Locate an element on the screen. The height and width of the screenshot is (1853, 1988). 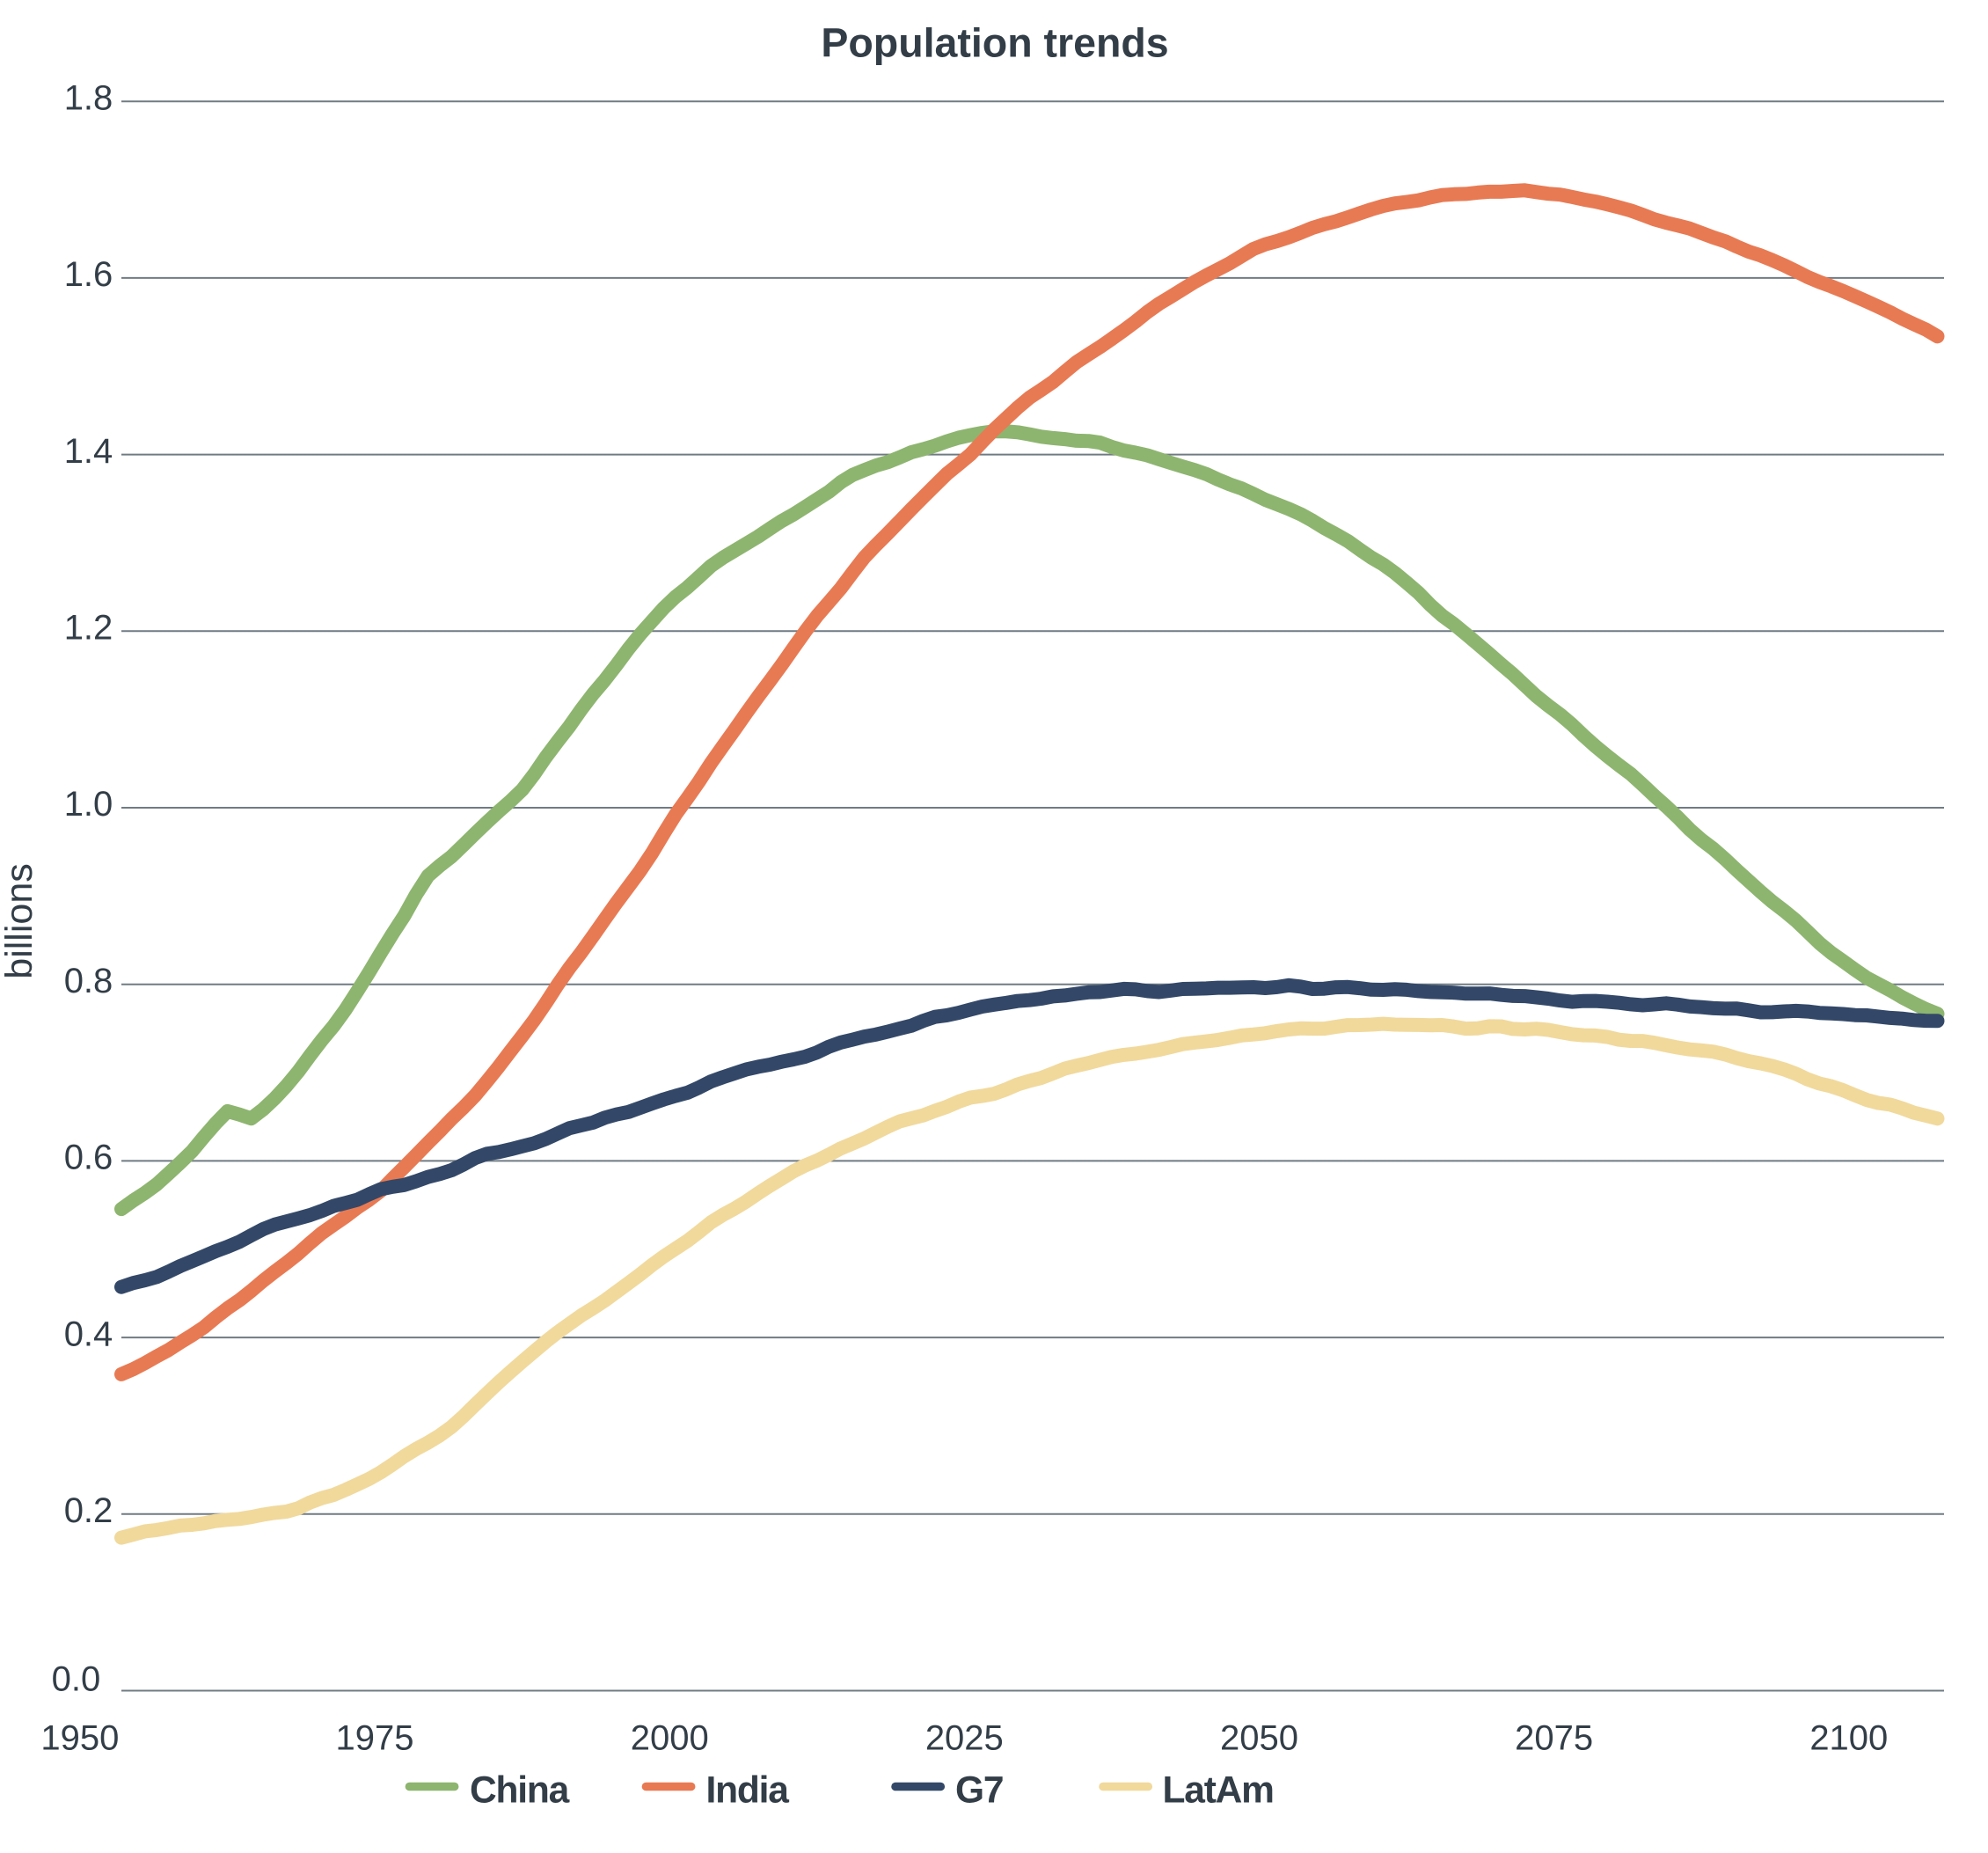
svg-text: 1975 is located at coordinates (375, 1738).